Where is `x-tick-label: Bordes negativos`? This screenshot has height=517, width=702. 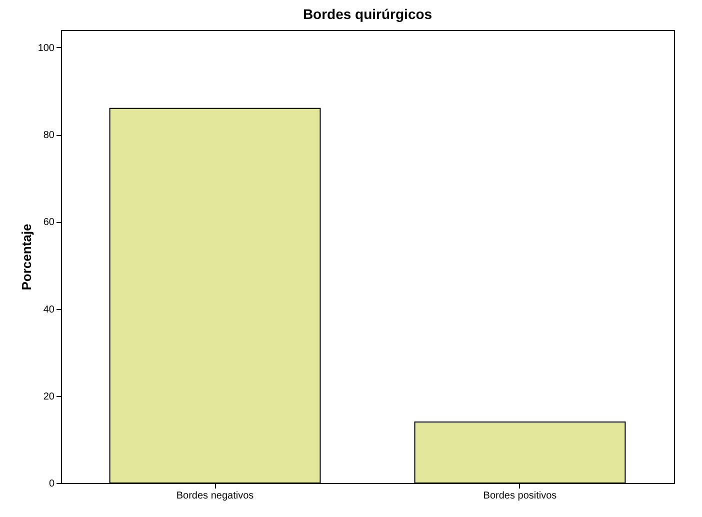
x-tick-label: Bordes negativos is located at coordinates (215, 496).